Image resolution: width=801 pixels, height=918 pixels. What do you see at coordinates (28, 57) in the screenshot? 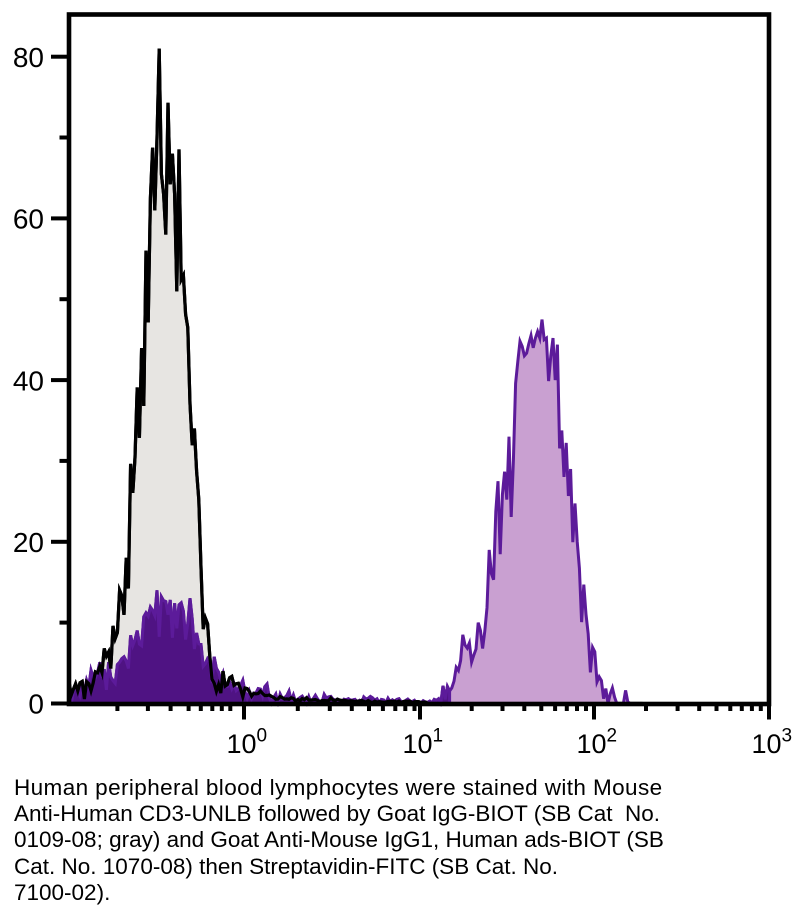
I see `svg-text: 80` at bounding box center [28, 57].